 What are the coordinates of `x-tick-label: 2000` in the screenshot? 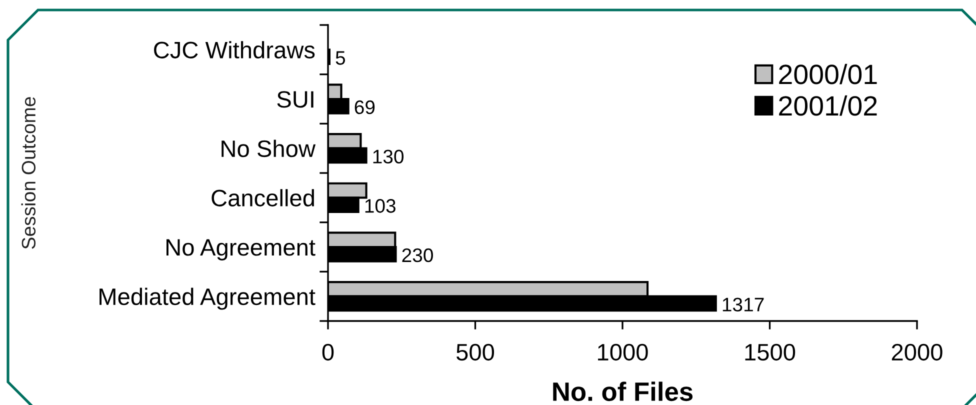 It's located at (917, 352).